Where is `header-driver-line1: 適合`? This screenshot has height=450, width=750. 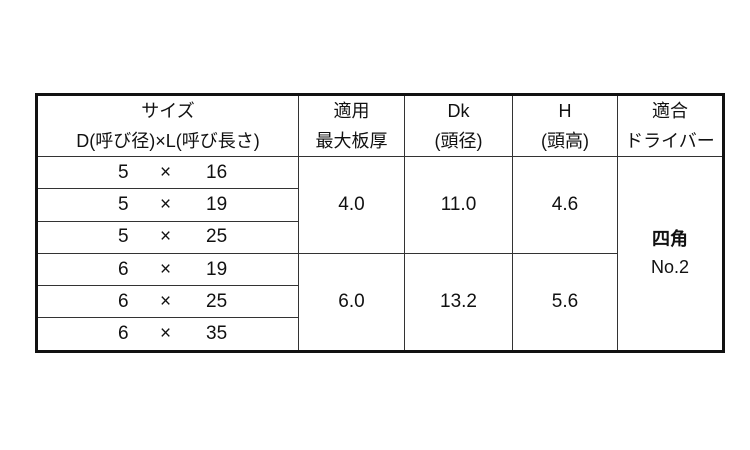
header-driver-line1: 適合 is located at coordinates (670, 111).